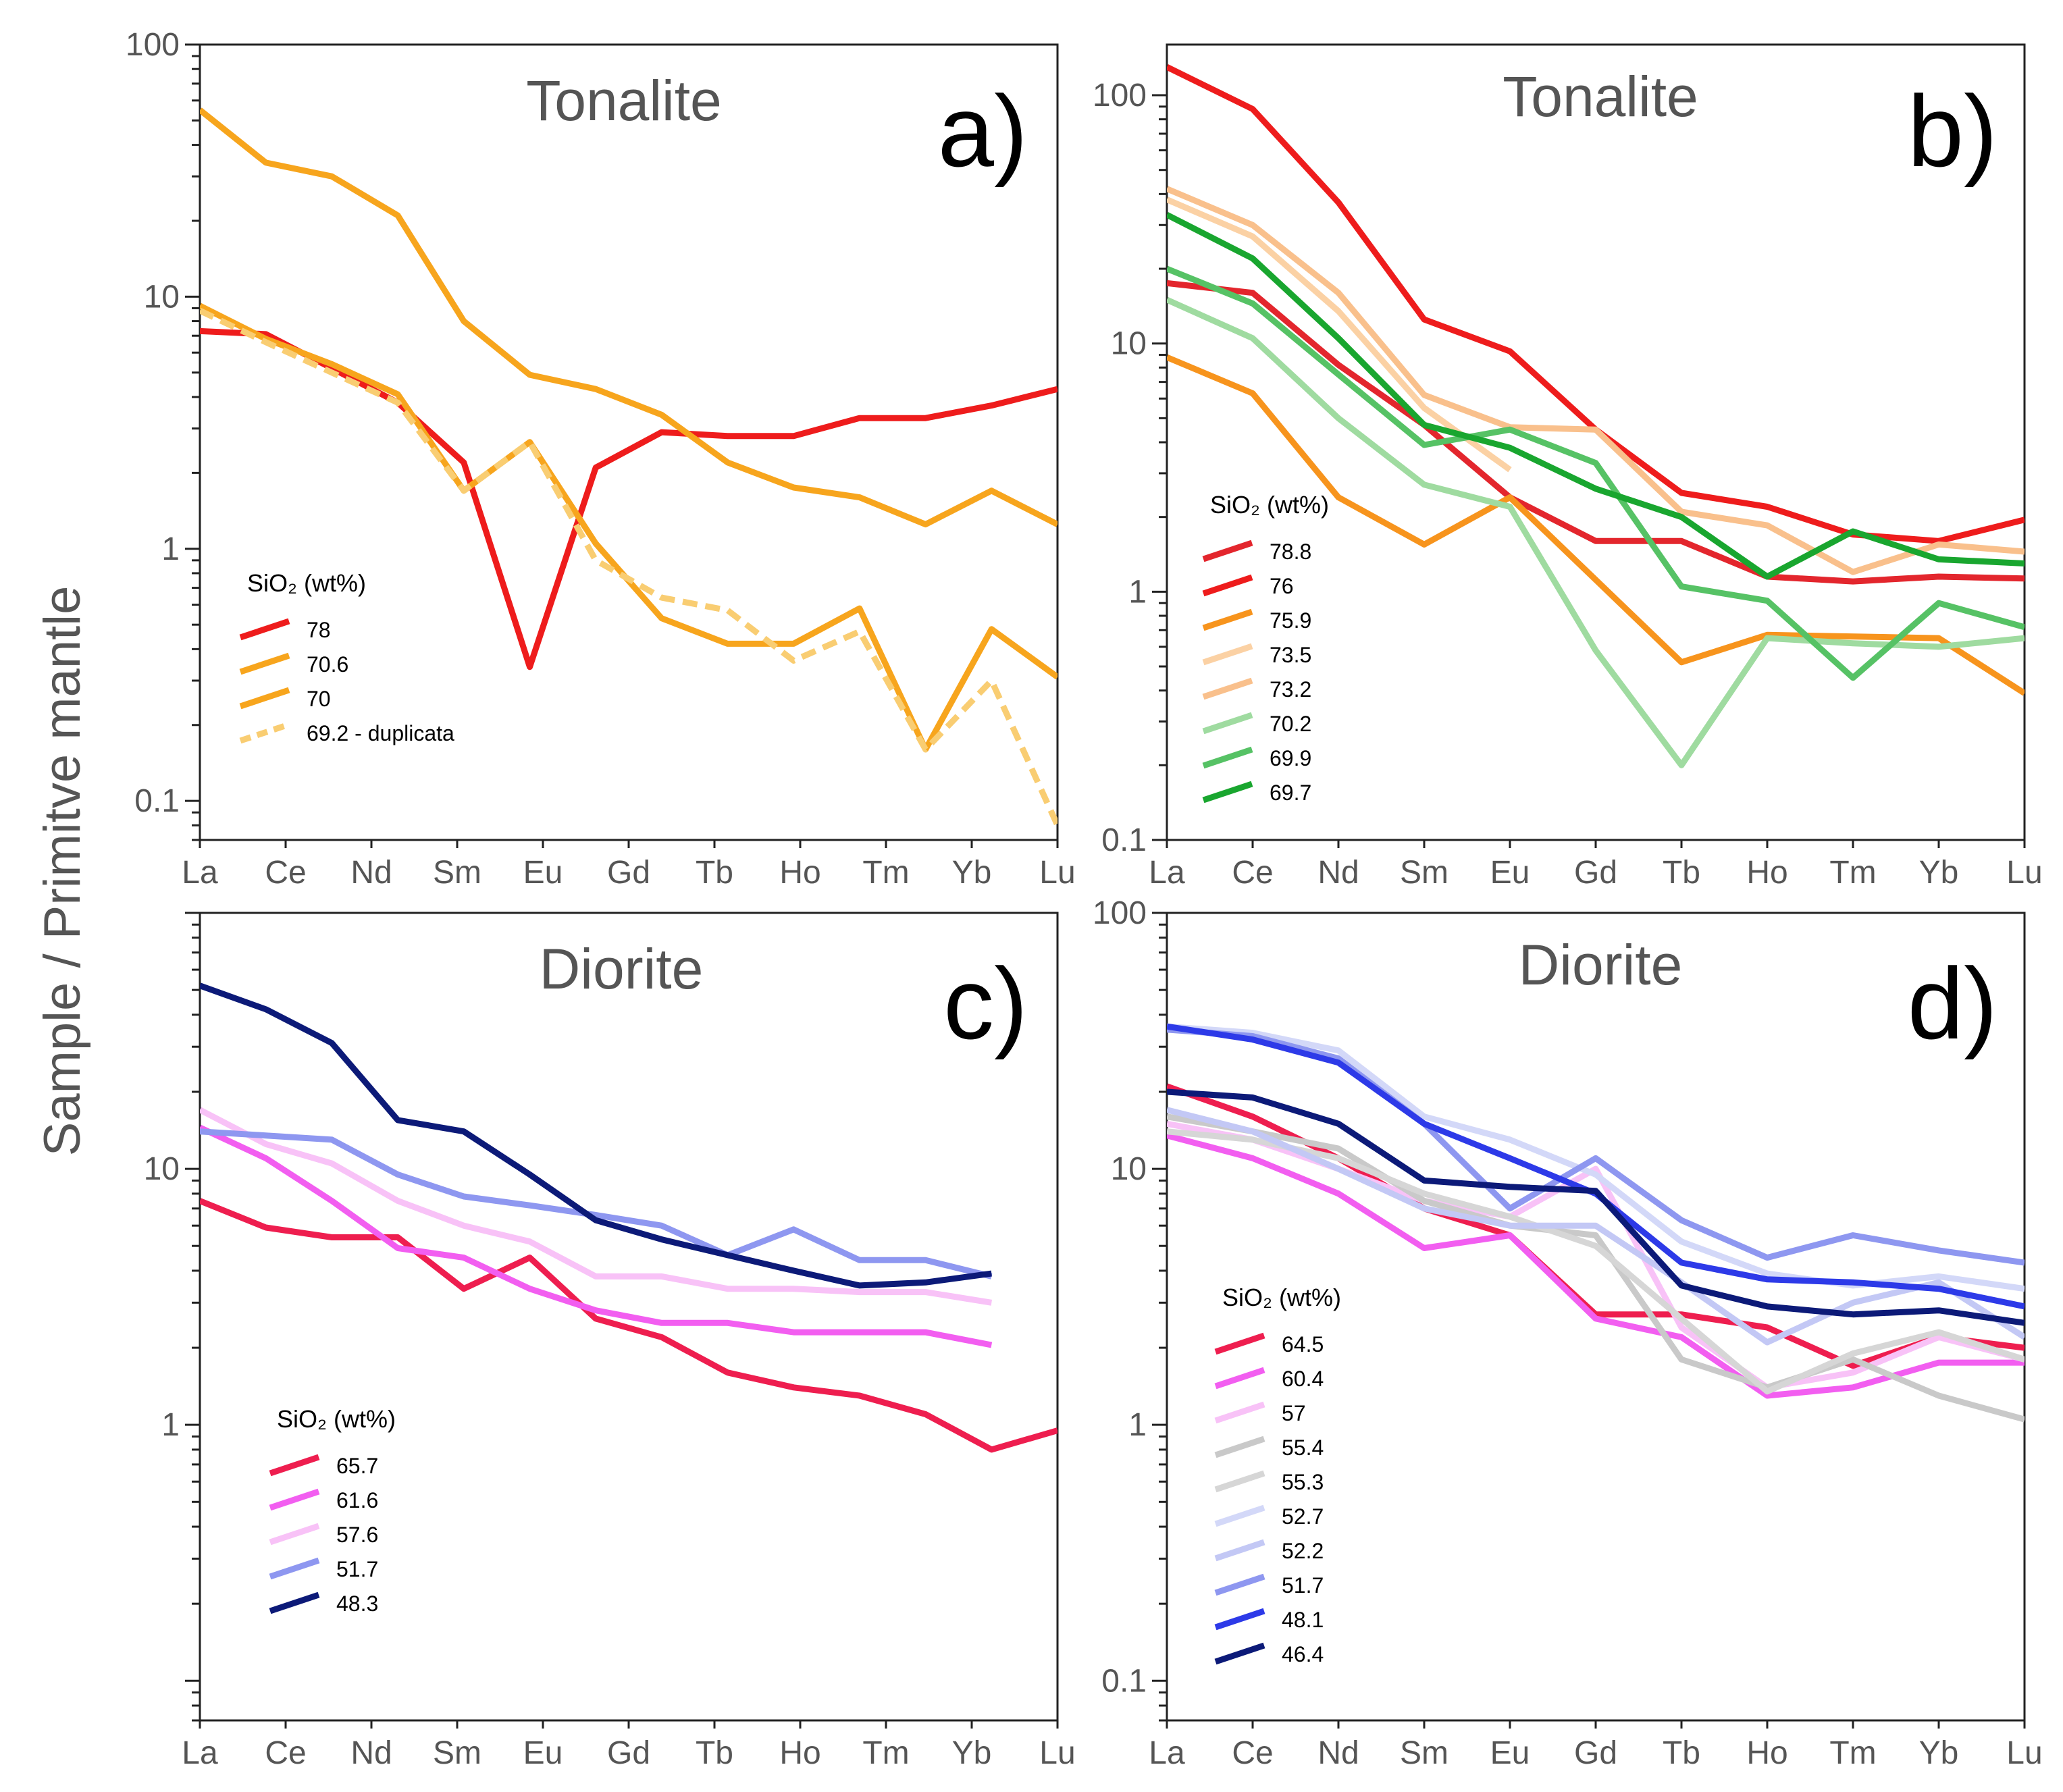  What do you see at coordinates (1303, 1551) in the screenshot?
I see `legend-entry: 52.2` at bounding box center [1303, 1551].